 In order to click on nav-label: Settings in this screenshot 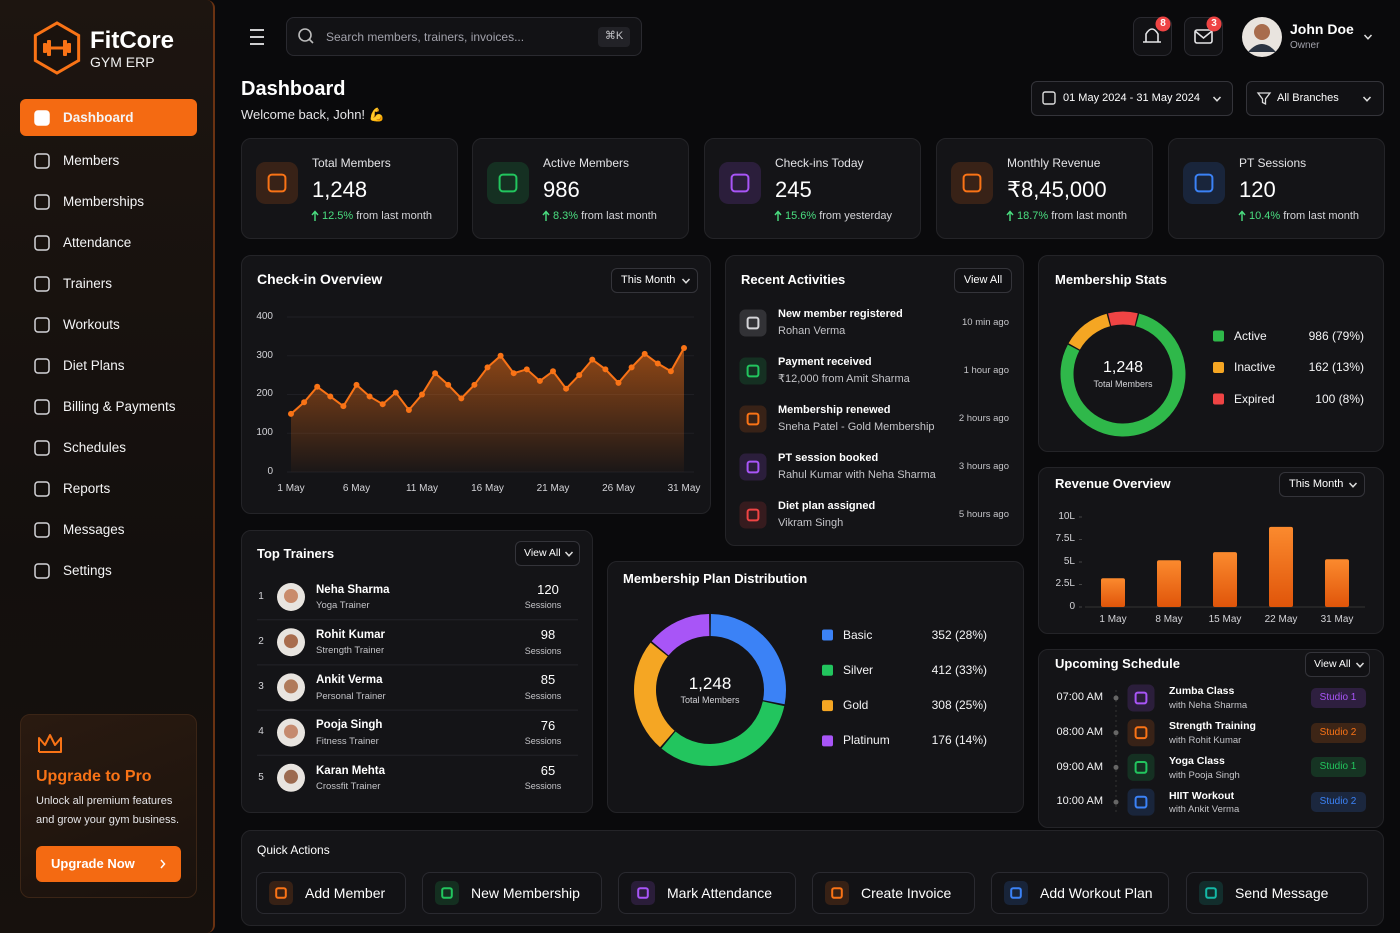, I will do `click(87, 570)`.